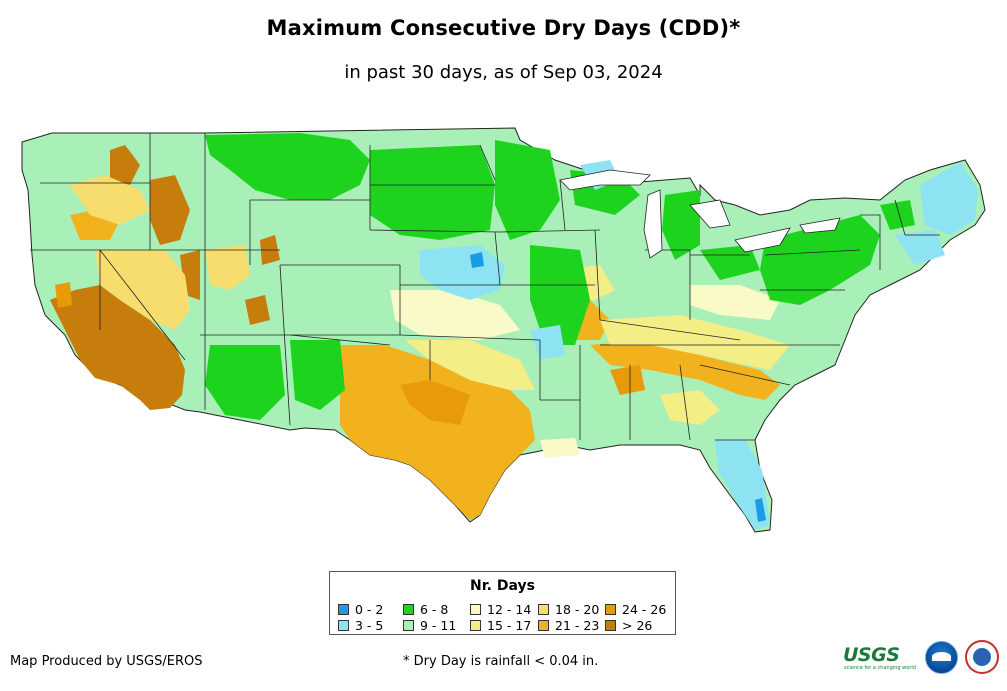 This screenshot has width=1007, height=691. Describe the element at coordinates (350, 353) in the screenshot. I see `cdd-24-26-regions` at that location.